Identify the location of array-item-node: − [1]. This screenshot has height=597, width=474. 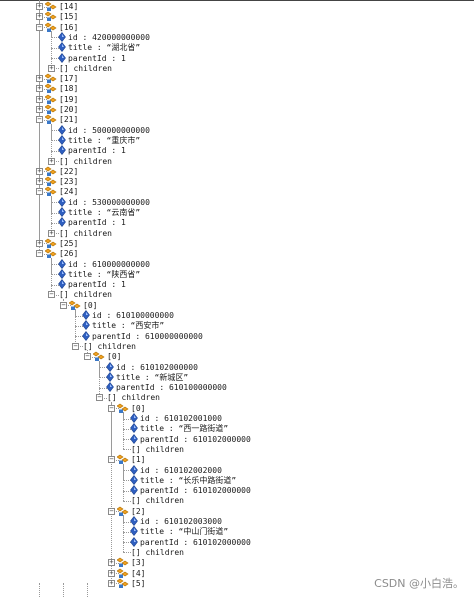
(237, 459).